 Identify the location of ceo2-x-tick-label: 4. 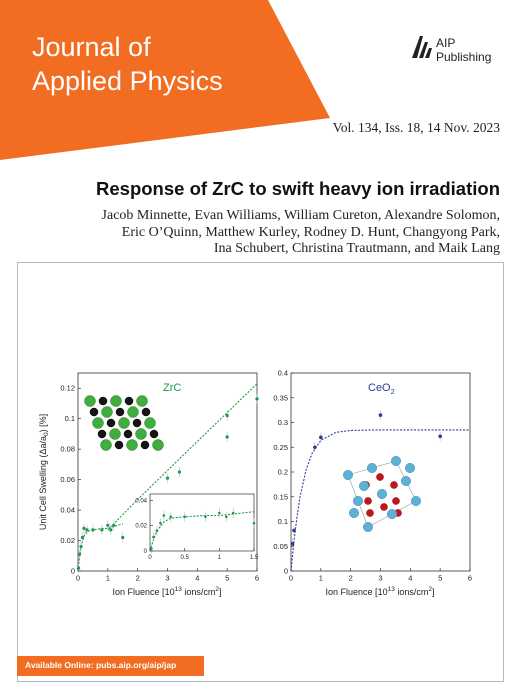
(410, 578).